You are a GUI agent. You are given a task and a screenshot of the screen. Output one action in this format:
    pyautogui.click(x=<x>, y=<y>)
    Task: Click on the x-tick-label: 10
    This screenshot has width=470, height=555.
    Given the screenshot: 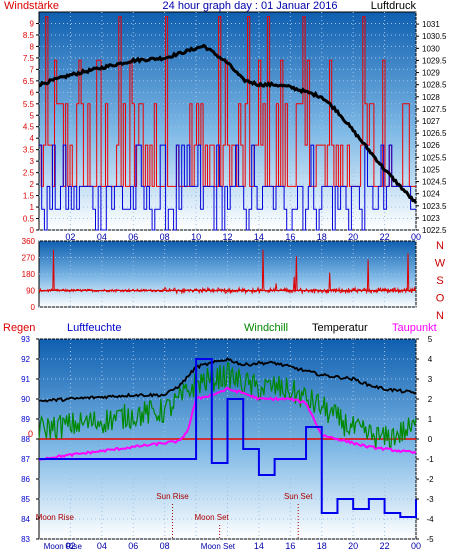 What is the action you would take?
    pyautogui.click(x=196, y=237)
    